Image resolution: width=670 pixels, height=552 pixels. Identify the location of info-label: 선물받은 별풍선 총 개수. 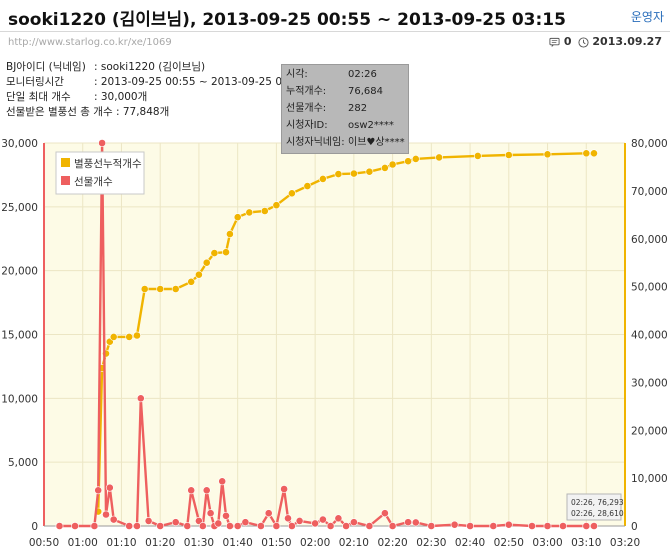
(59, 112).